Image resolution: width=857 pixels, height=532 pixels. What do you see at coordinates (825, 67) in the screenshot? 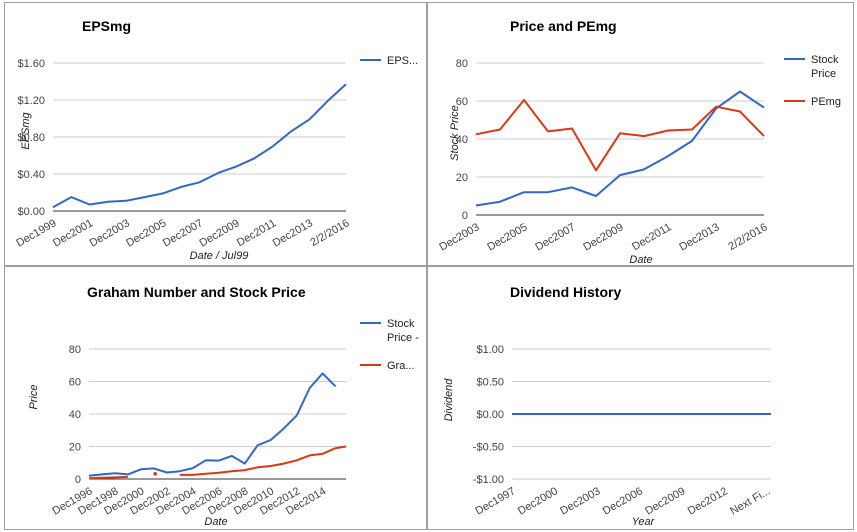
I see `legend-label: Stock Price` at bounding box center [825, 67].